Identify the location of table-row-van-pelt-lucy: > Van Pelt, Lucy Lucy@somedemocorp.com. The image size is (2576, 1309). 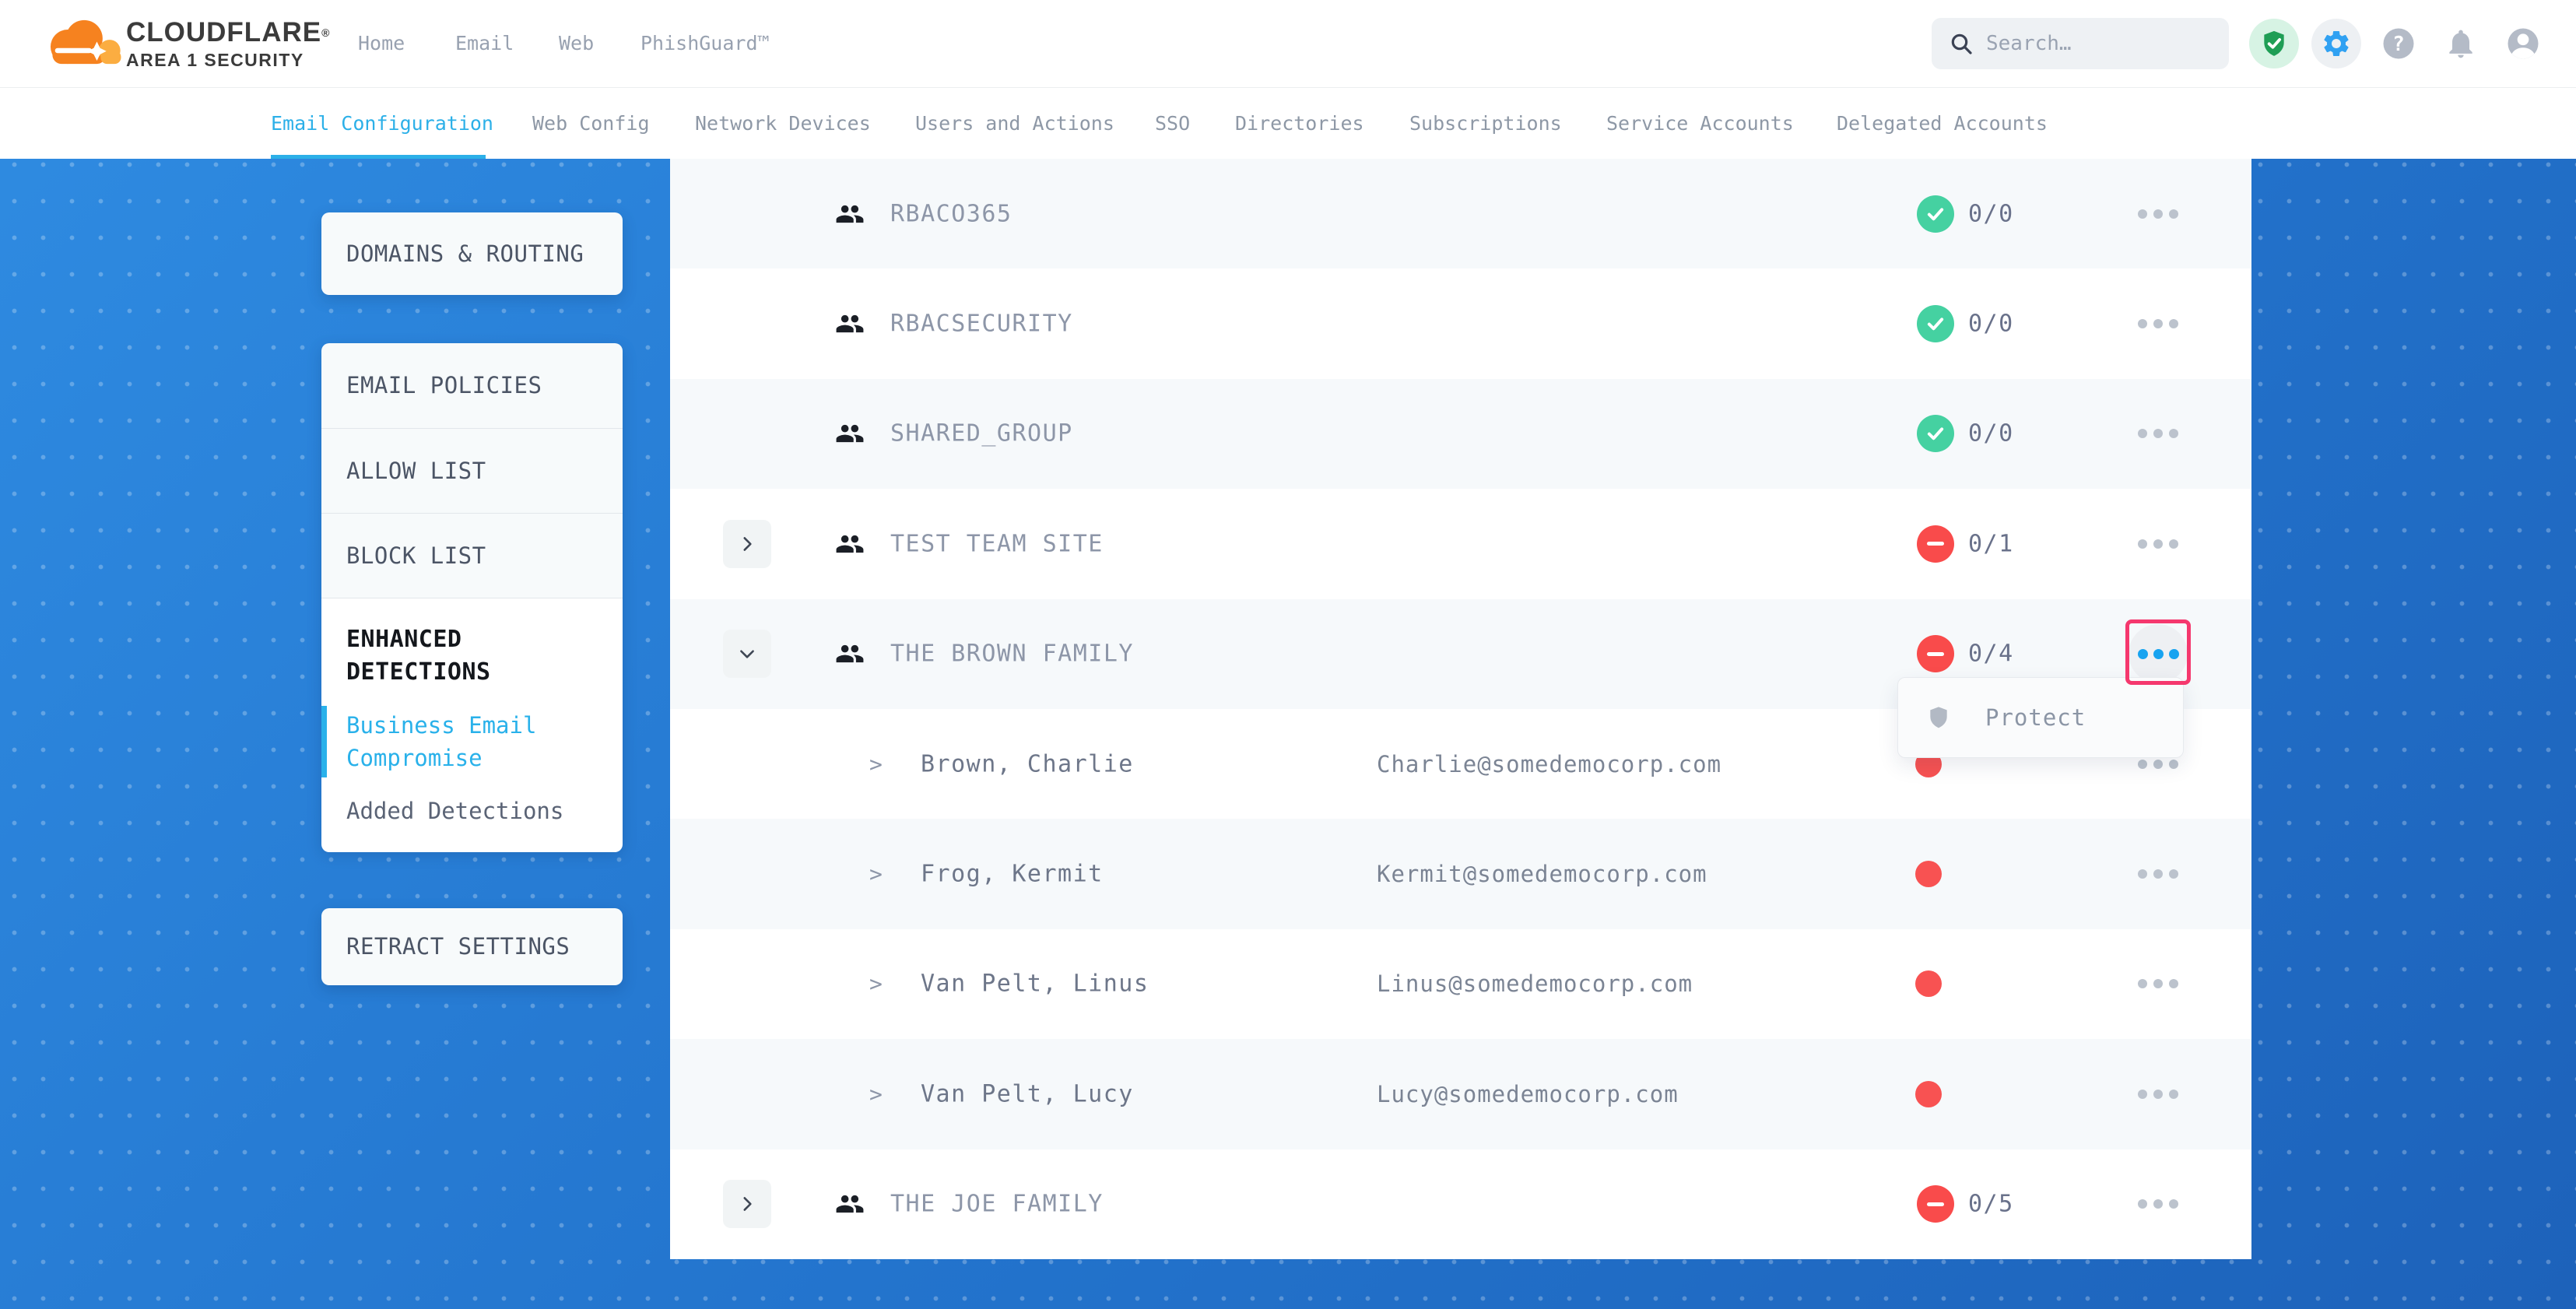
(1461, 1094).